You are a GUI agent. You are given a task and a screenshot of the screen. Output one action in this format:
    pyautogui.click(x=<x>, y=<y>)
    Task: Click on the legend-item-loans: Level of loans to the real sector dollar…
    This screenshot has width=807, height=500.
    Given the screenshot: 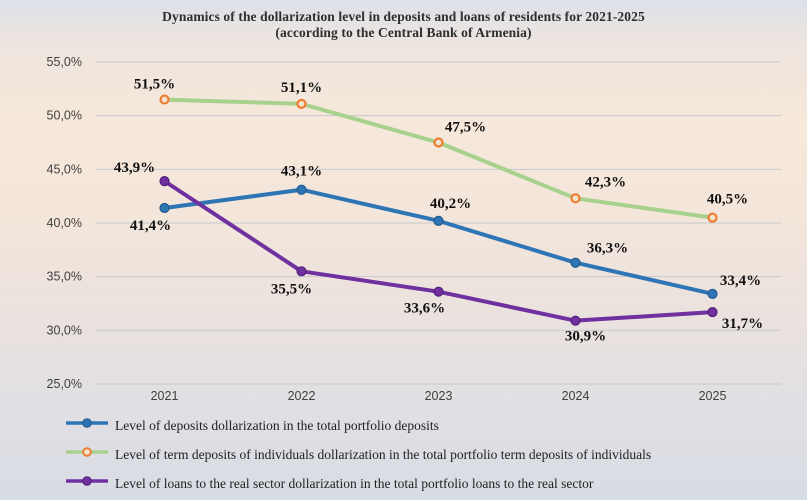 What is the action you would take?
    pyautogui.click(x=358, y=483)
    